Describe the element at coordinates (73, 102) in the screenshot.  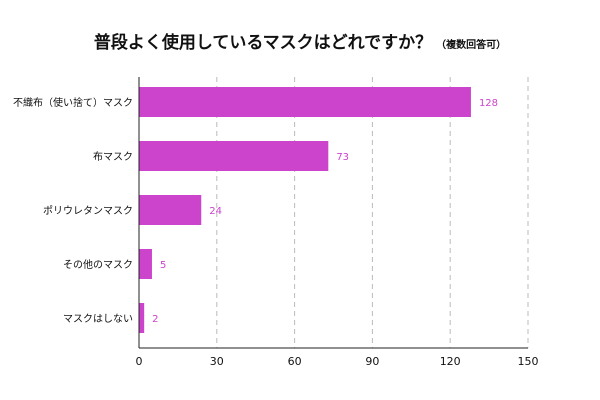
I see `category-label: 不織布（使い捨て）マスク` at that location.